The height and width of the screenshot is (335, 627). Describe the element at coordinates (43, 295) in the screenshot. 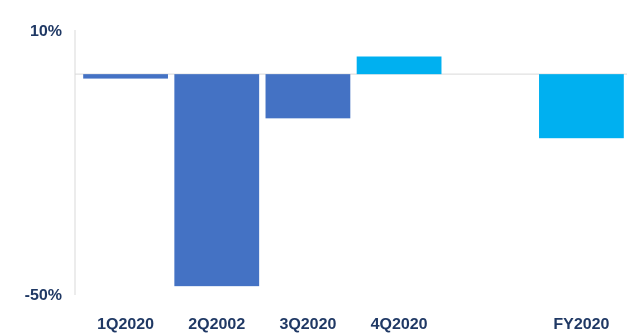

I see `y-tick-label-bottom: -50%` at that location.